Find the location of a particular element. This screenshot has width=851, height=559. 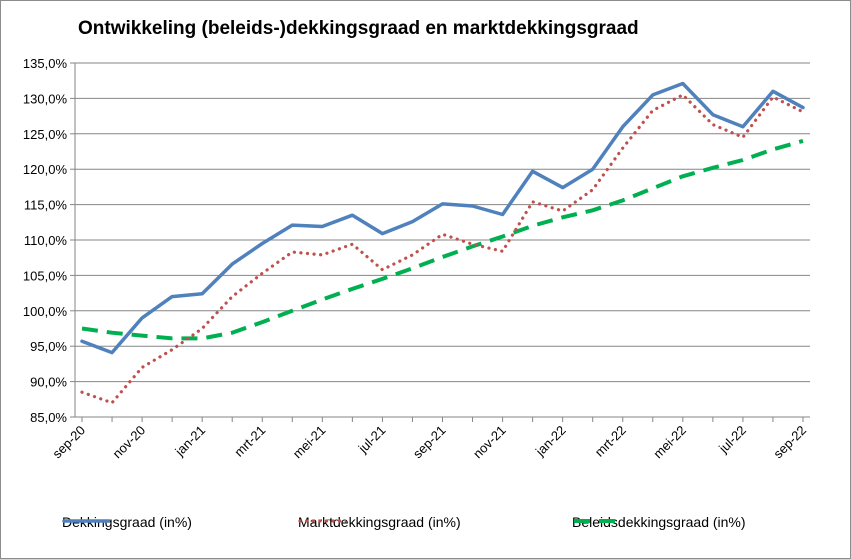

x-tick-label: nov-21 is located at coordinates (489, 442).